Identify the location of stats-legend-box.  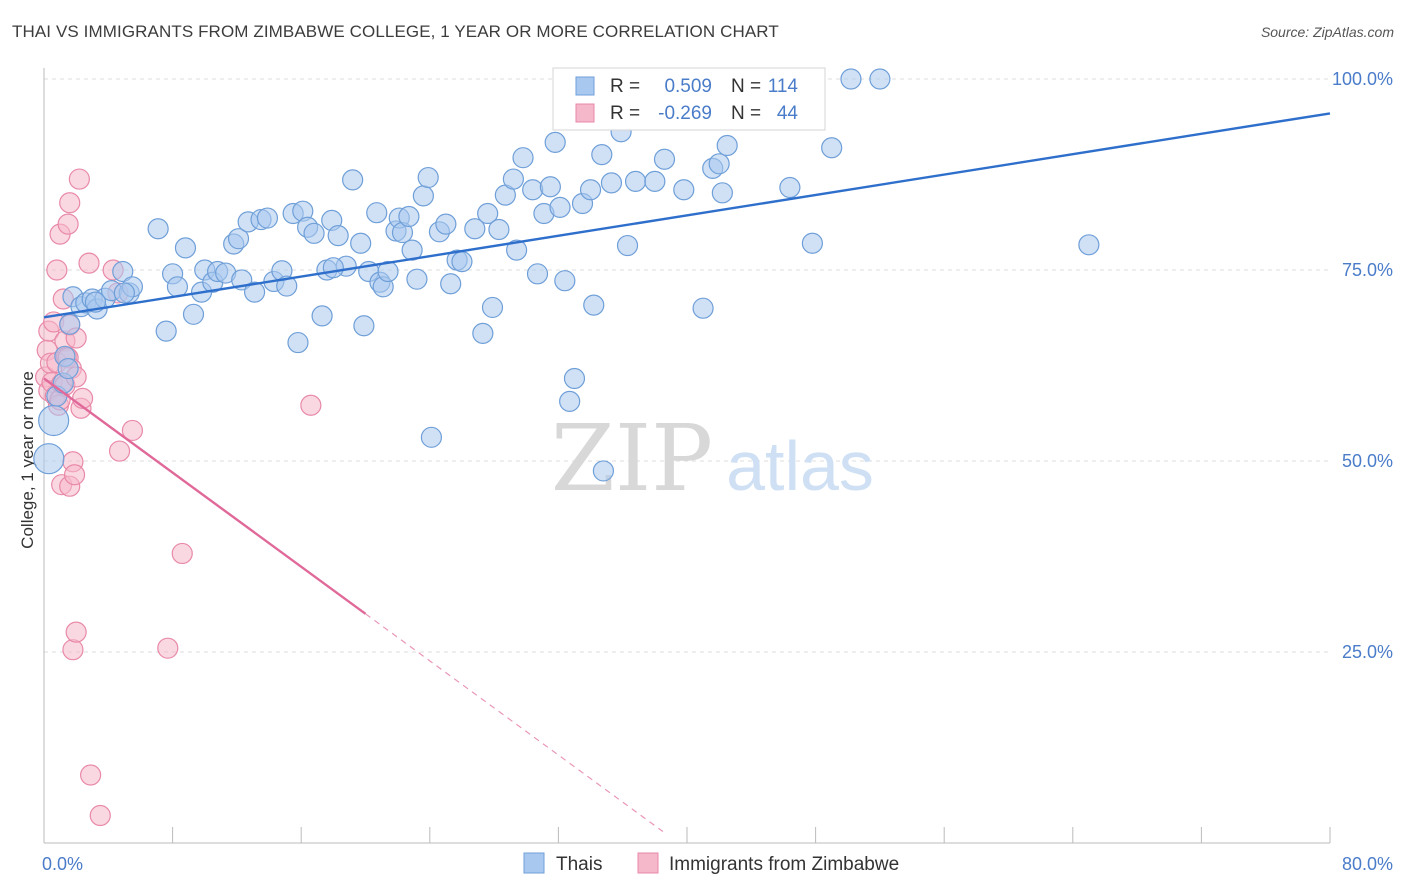
(689, 99).